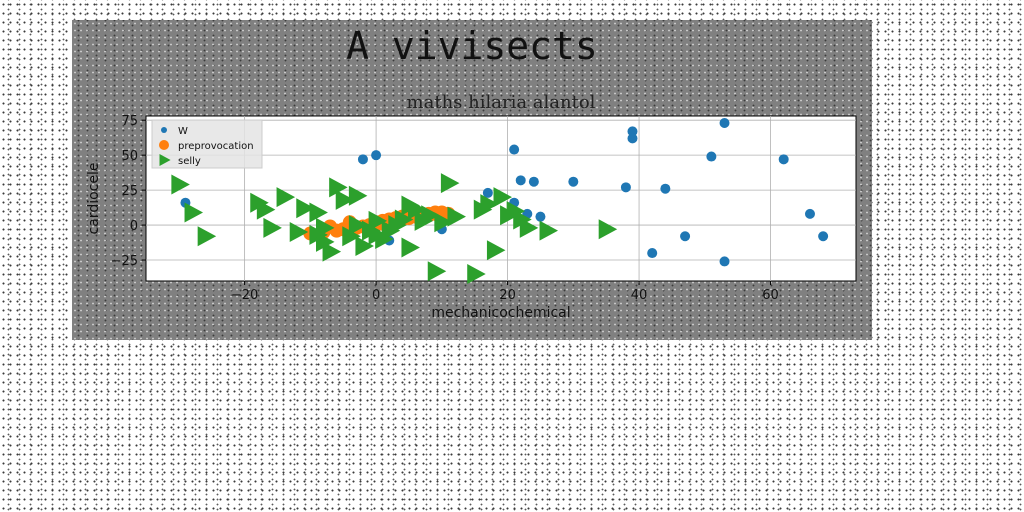  Describe the element at coordinates (376, 295) in the screenshot. I see `x-tick-label: 0` at that location.